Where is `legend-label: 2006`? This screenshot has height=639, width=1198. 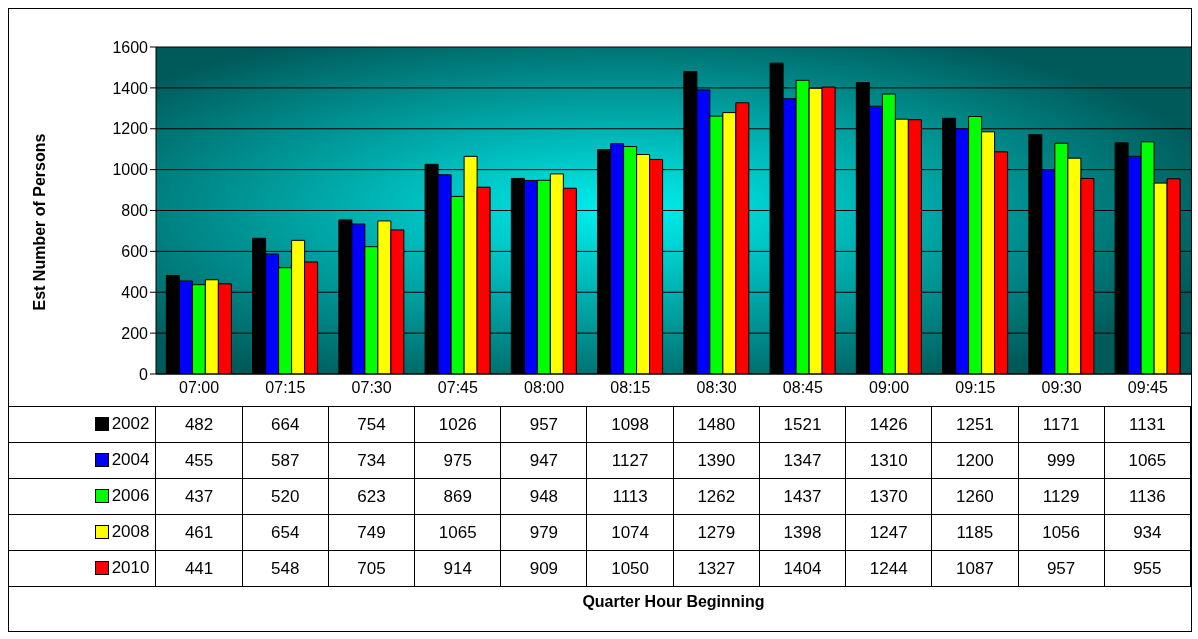
legend-label: 2006 is located at coordinates (130, 495).